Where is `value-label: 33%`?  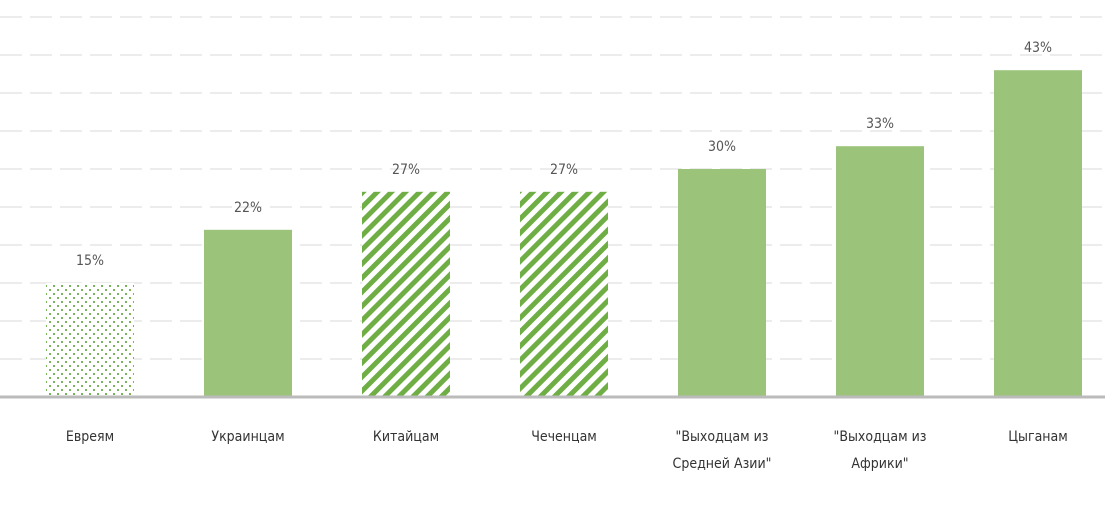 value-label: 33% is located at coordinates (880, 124).